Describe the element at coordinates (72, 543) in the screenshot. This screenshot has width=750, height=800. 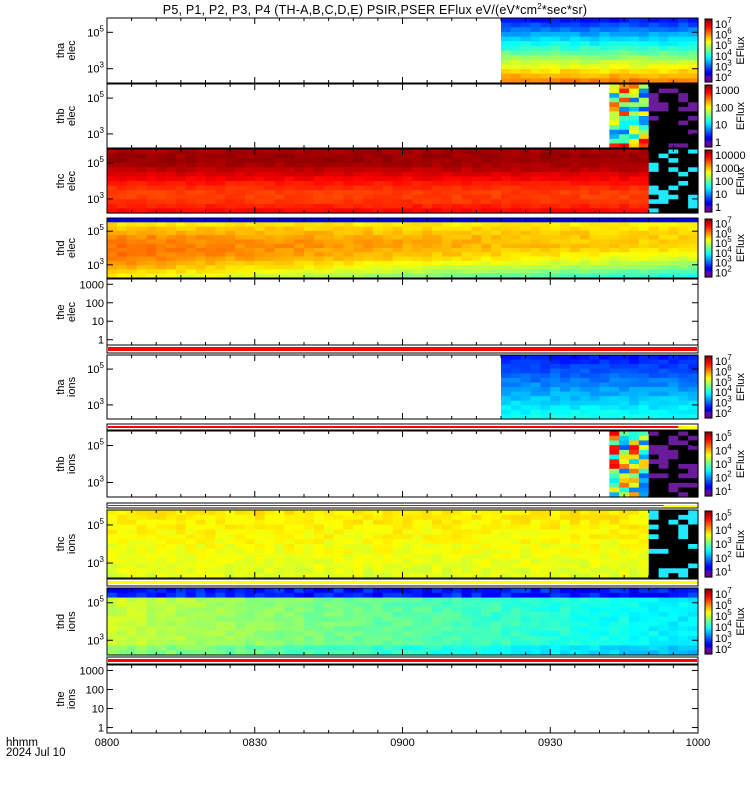
I see `y-axis-label: ions` at that location.